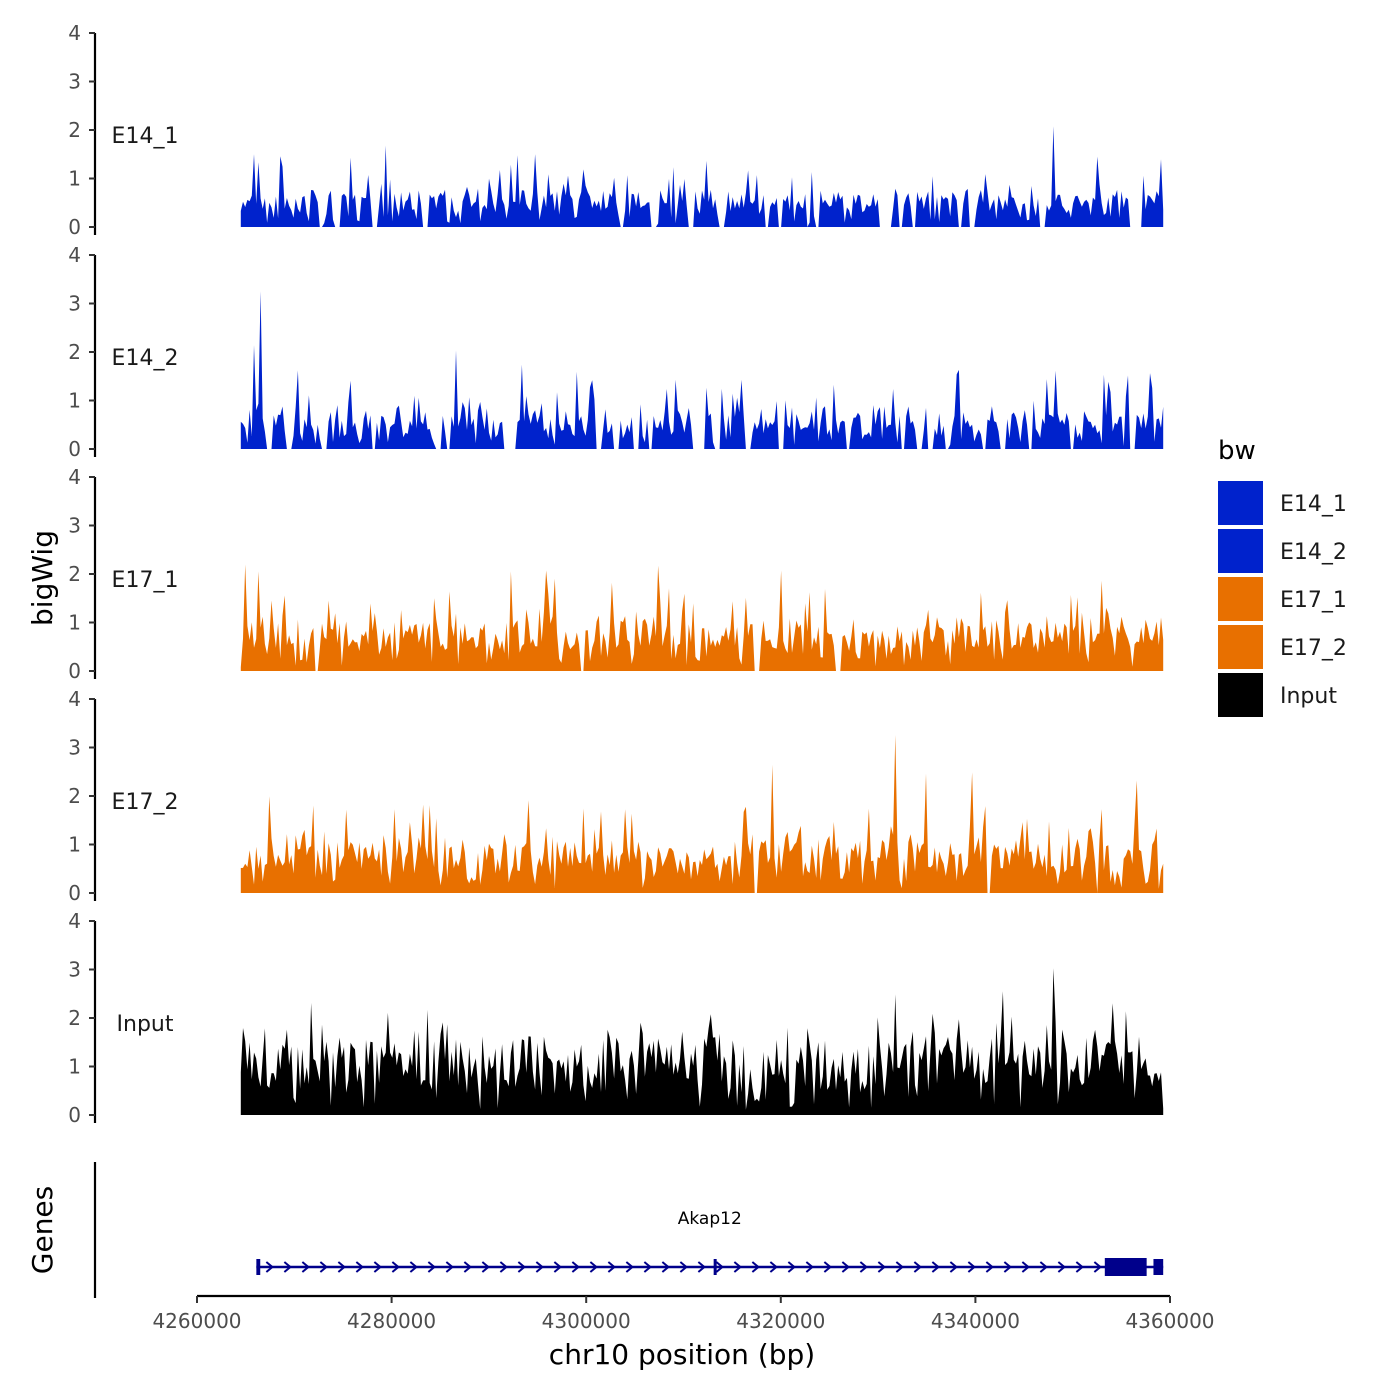 The width and height of the screenshot is (1400, 1400). Describe the element at coordinates (391, 1321) in the screenshot. I see `x-tick-label: 4280000` at that location.